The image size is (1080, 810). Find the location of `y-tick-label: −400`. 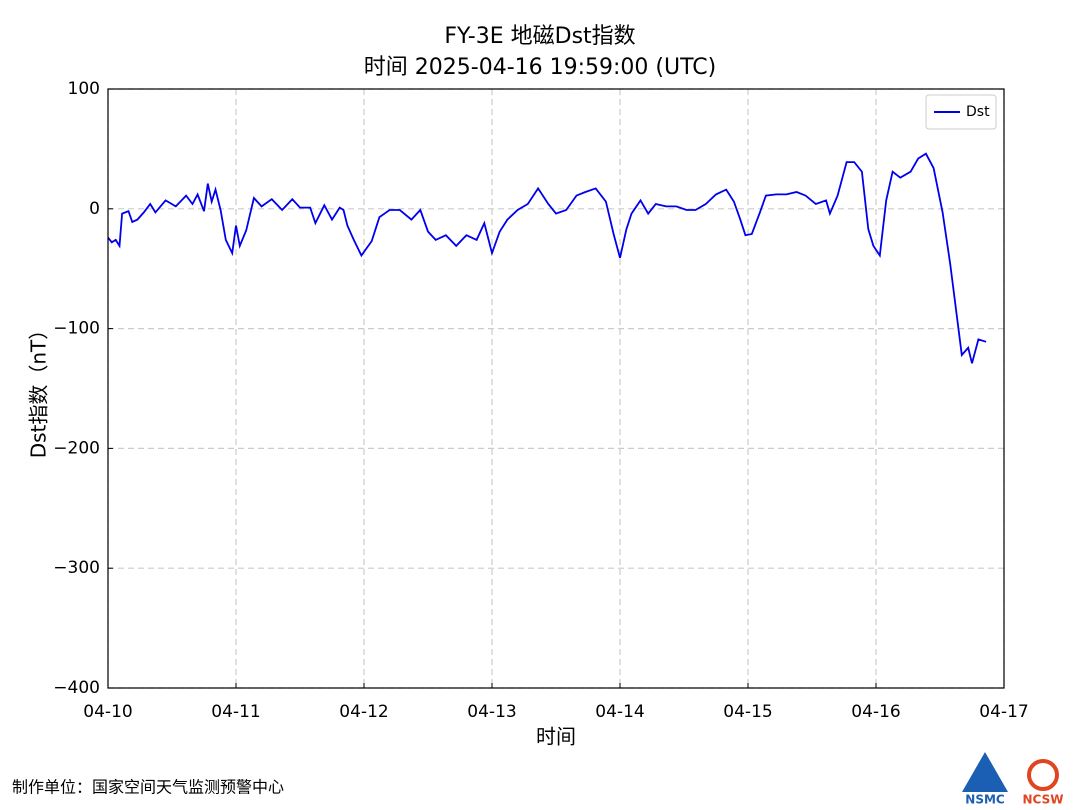

y-tick-label: −400 is located at coordinates (76, 688).